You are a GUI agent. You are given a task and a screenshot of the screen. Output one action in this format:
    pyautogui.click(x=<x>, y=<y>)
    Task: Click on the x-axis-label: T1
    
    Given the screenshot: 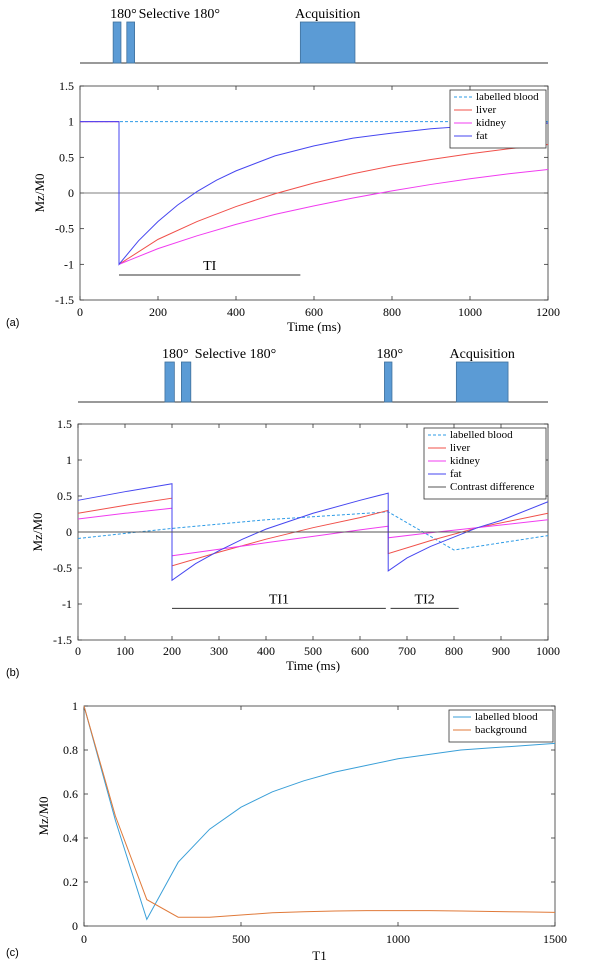 What is the action you would take?
    pyautogui.click(x=319, y=955)
    